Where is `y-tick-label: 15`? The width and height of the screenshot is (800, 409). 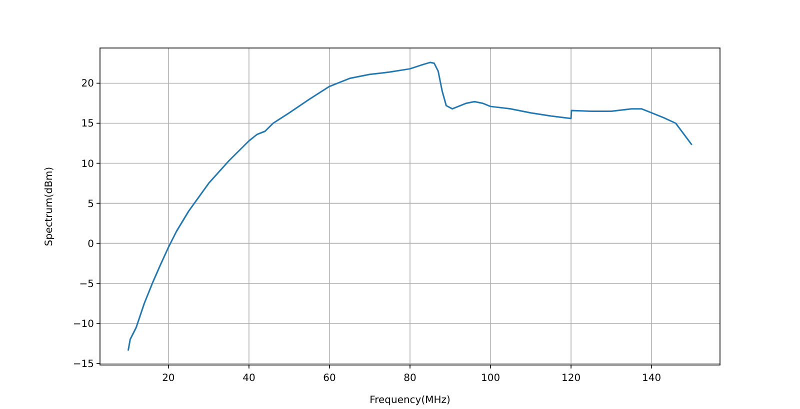
y-tick-label: 15 is located at coordinates (87, 124).